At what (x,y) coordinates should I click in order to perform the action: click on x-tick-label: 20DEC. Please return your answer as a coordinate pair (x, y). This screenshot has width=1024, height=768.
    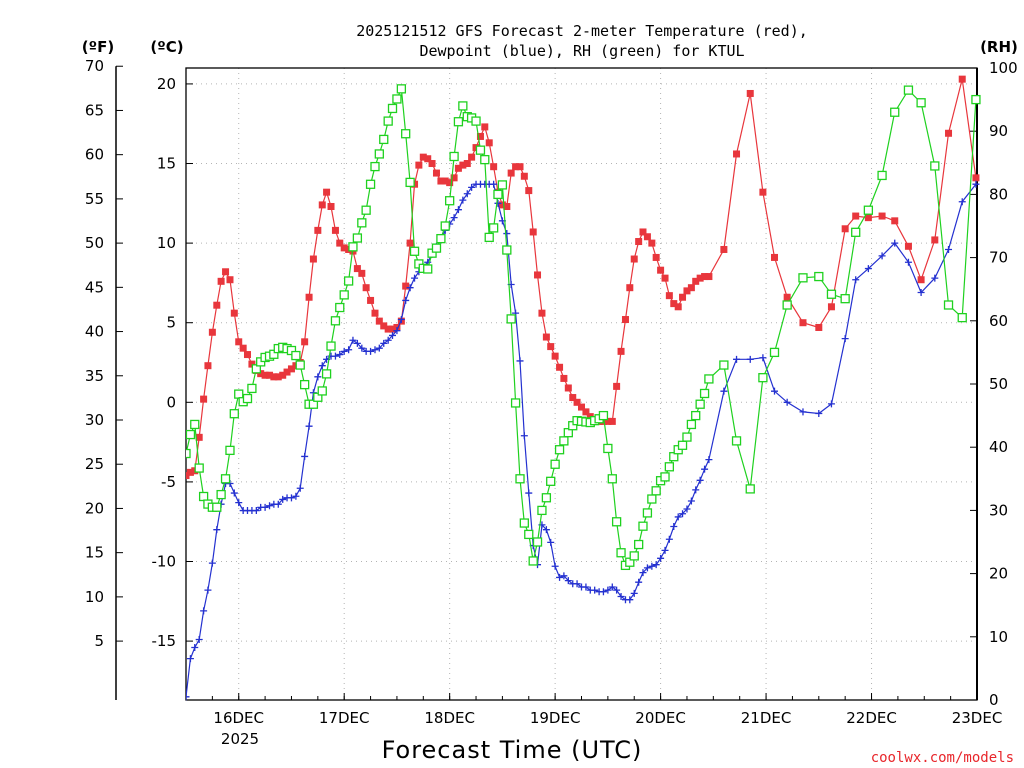
    Looking at the image, I should click on (660, 718).